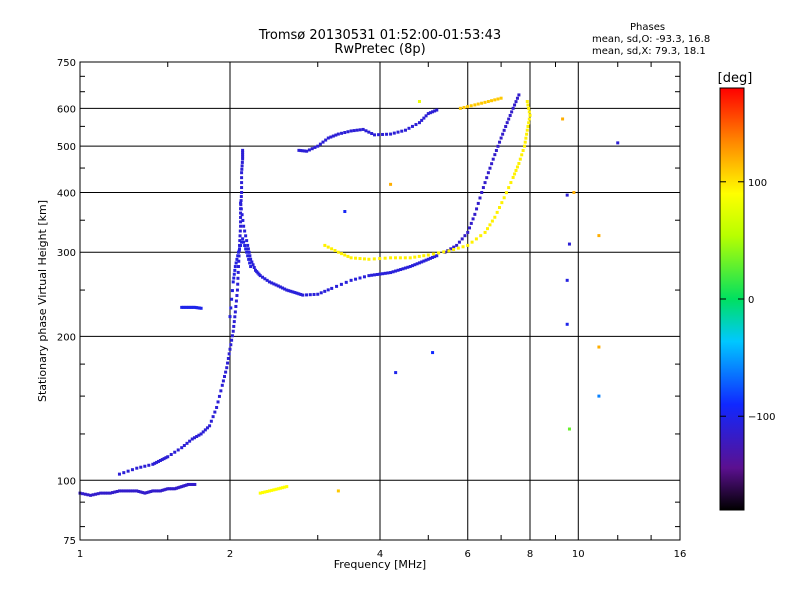 This screenshot has width=800, height=600. I want to click on colorbar-tick-label: −100, so click(761, 417).